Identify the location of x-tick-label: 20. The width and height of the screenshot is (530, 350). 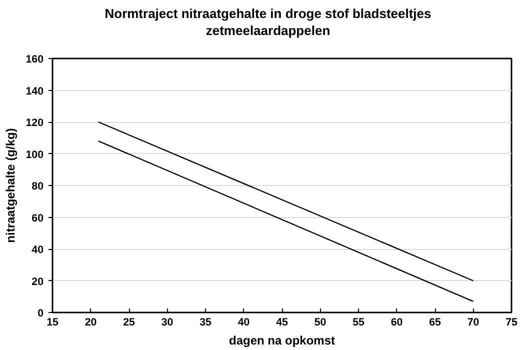
(90, 322).